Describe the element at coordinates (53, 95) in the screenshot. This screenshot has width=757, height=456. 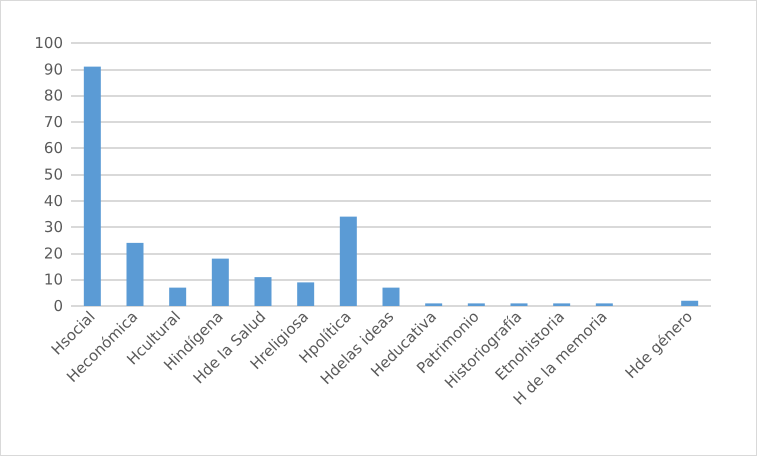
I see `y-tick-label: 80` at that location.